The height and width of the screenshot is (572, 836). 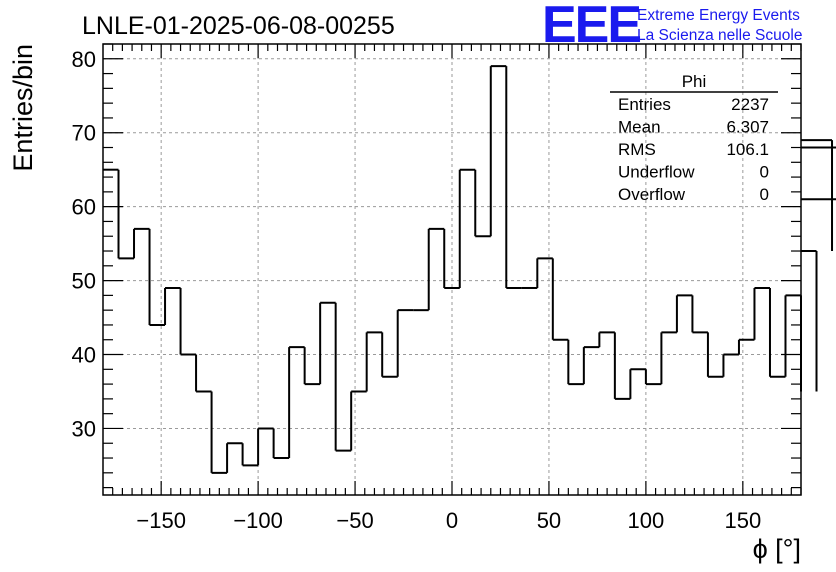 What do you see at coordinates (747, 149) in the screenshot?
I see `stats-row-value: 106.1` at bounding box center [747, 149].